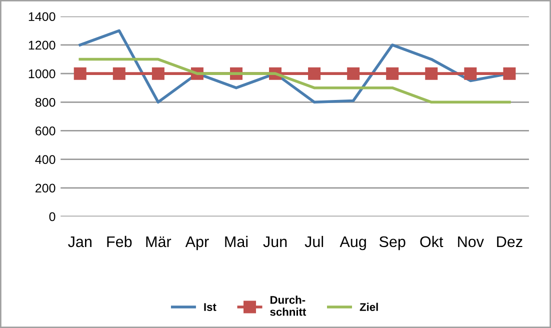  I want to click on x-tick-label: Dez, so click(509, 242).